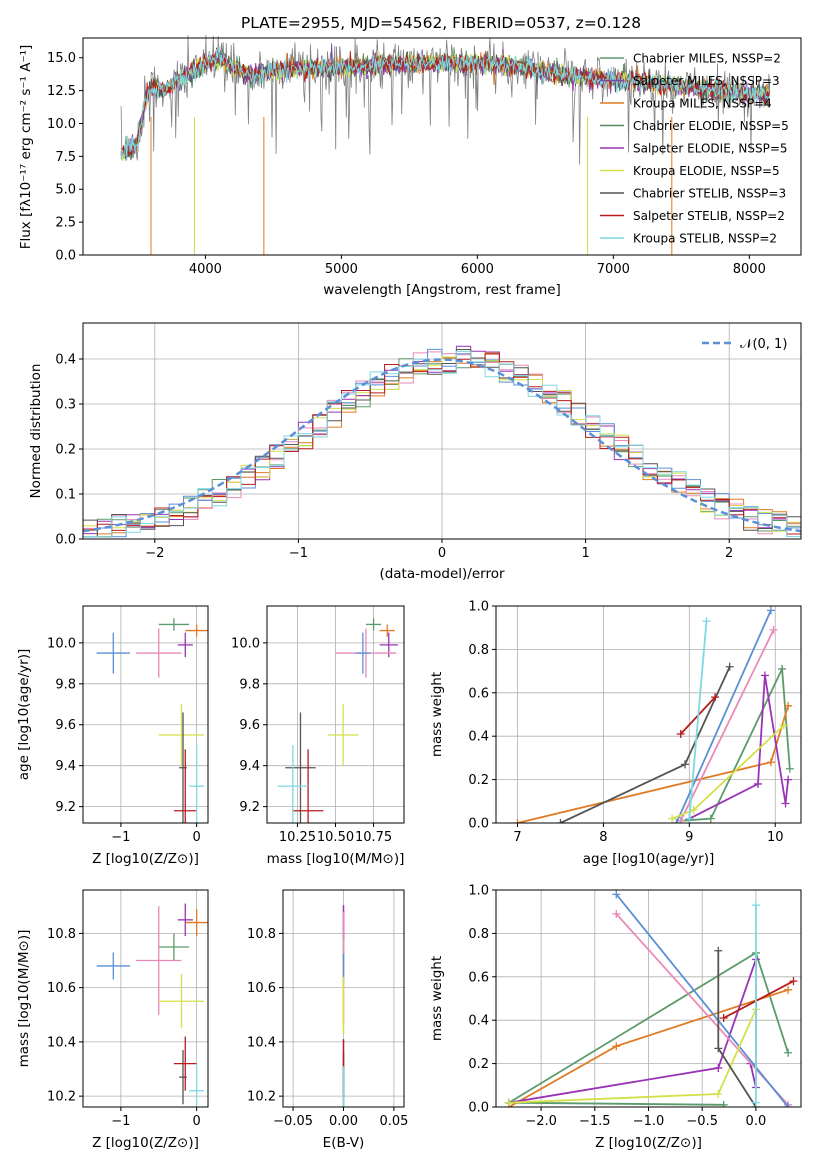  What do you see at coordinates (613, 269) in the screenshot?
I see `spectrum-xtick-label: 7000` at bounding box center [613, 269].